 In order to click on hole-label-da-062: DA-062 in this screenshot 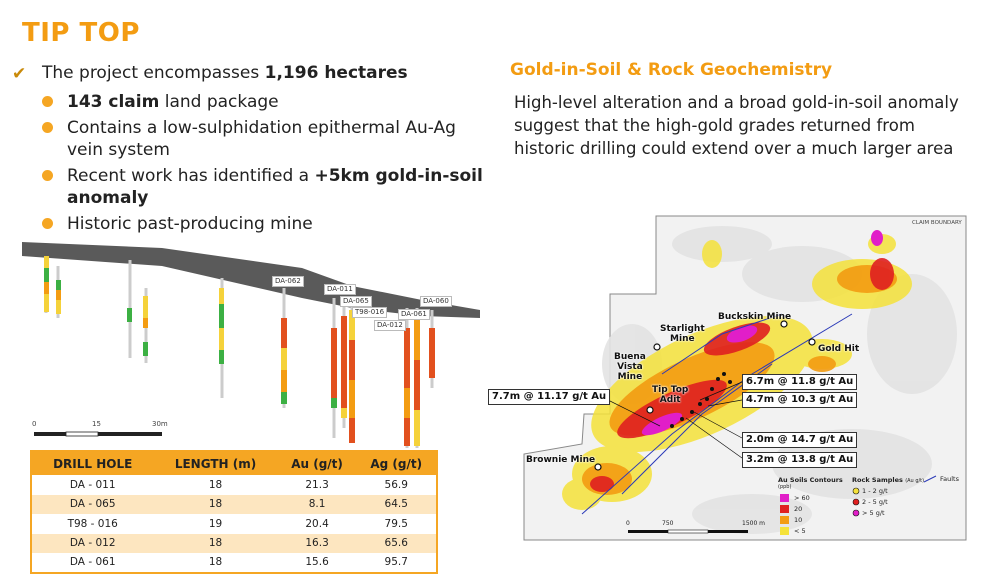, I will do `click(288, 281)`.